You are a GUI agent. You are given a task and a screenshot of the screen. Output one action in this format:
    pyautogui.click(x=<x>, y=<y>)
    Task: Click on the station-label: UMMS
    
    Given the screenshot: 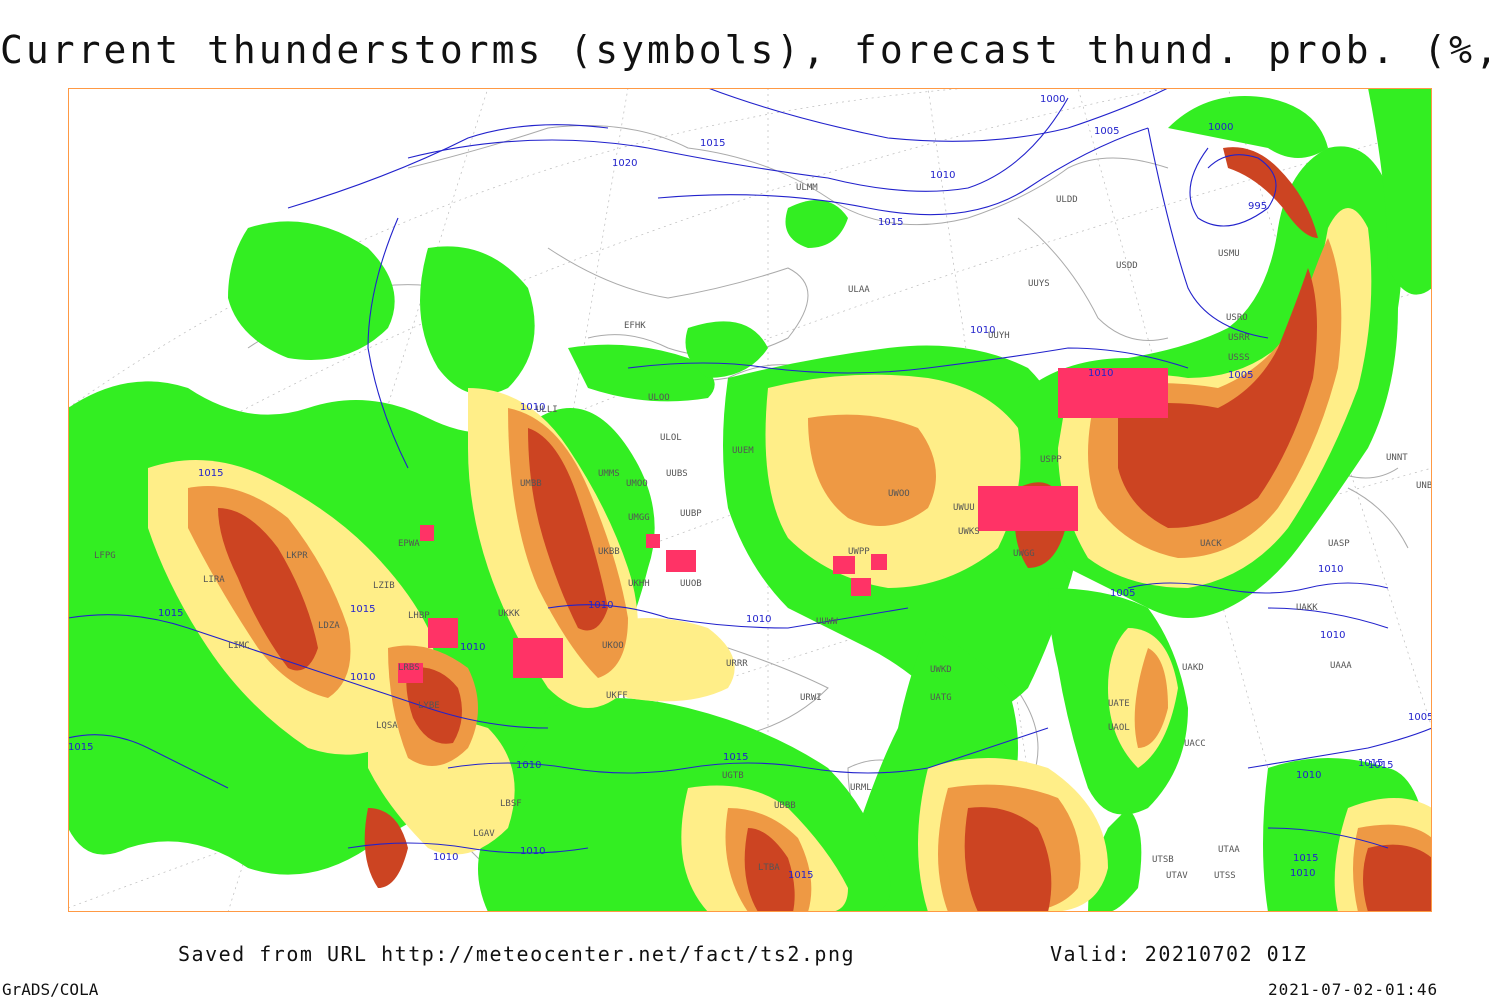 What is the action you would take?
    pyautogui.click(x=609, y=474)
    